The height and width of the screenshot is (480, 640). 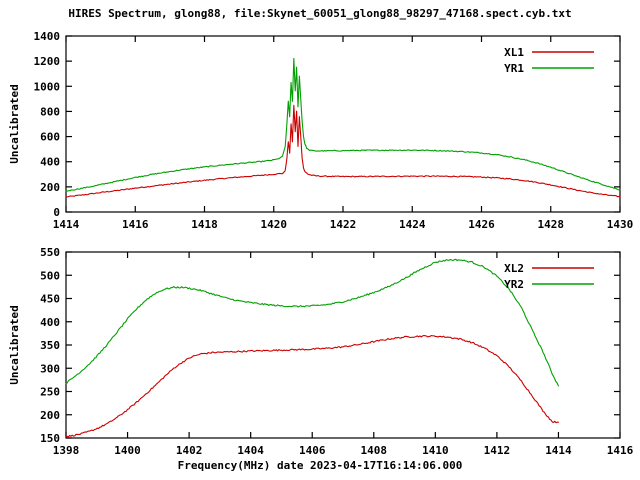 What do you see at coordinates (47, 86) in the screenshot?
I see `y-tick-label-top: 1000` at bounding box center [47, 86].